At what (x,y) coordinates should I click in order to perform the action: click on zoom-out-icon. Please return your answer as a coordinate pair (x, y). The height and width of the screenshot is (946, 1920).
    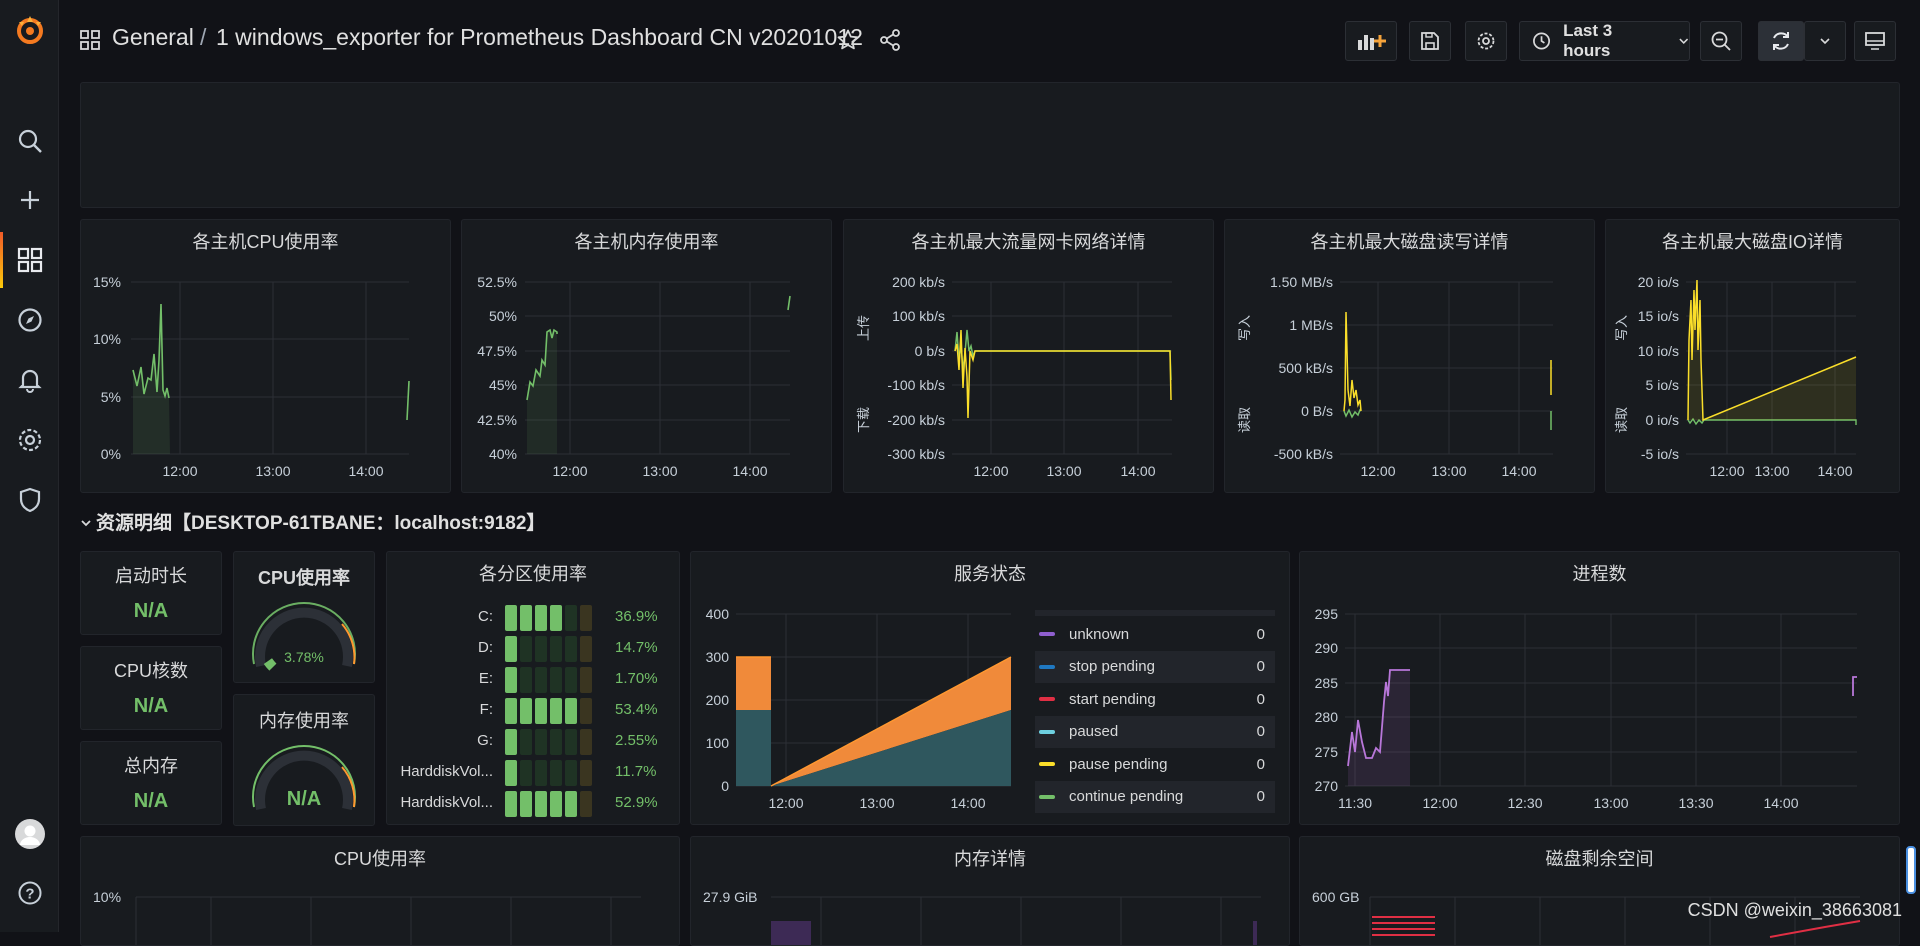
    Looking at the image, I should click on (1721, 41).